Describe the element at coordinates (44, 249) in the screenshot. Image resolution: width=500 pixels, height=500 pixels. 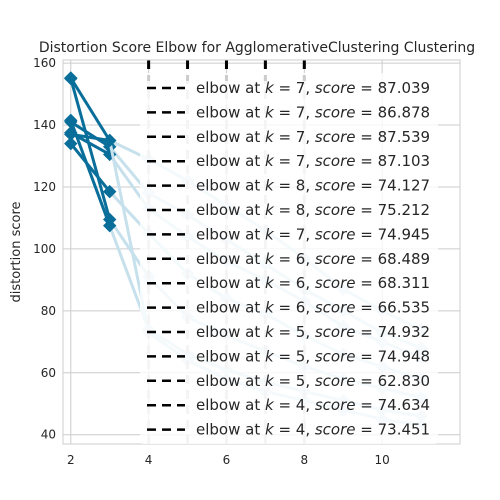
I see `y-tick-label: 100` at that location.